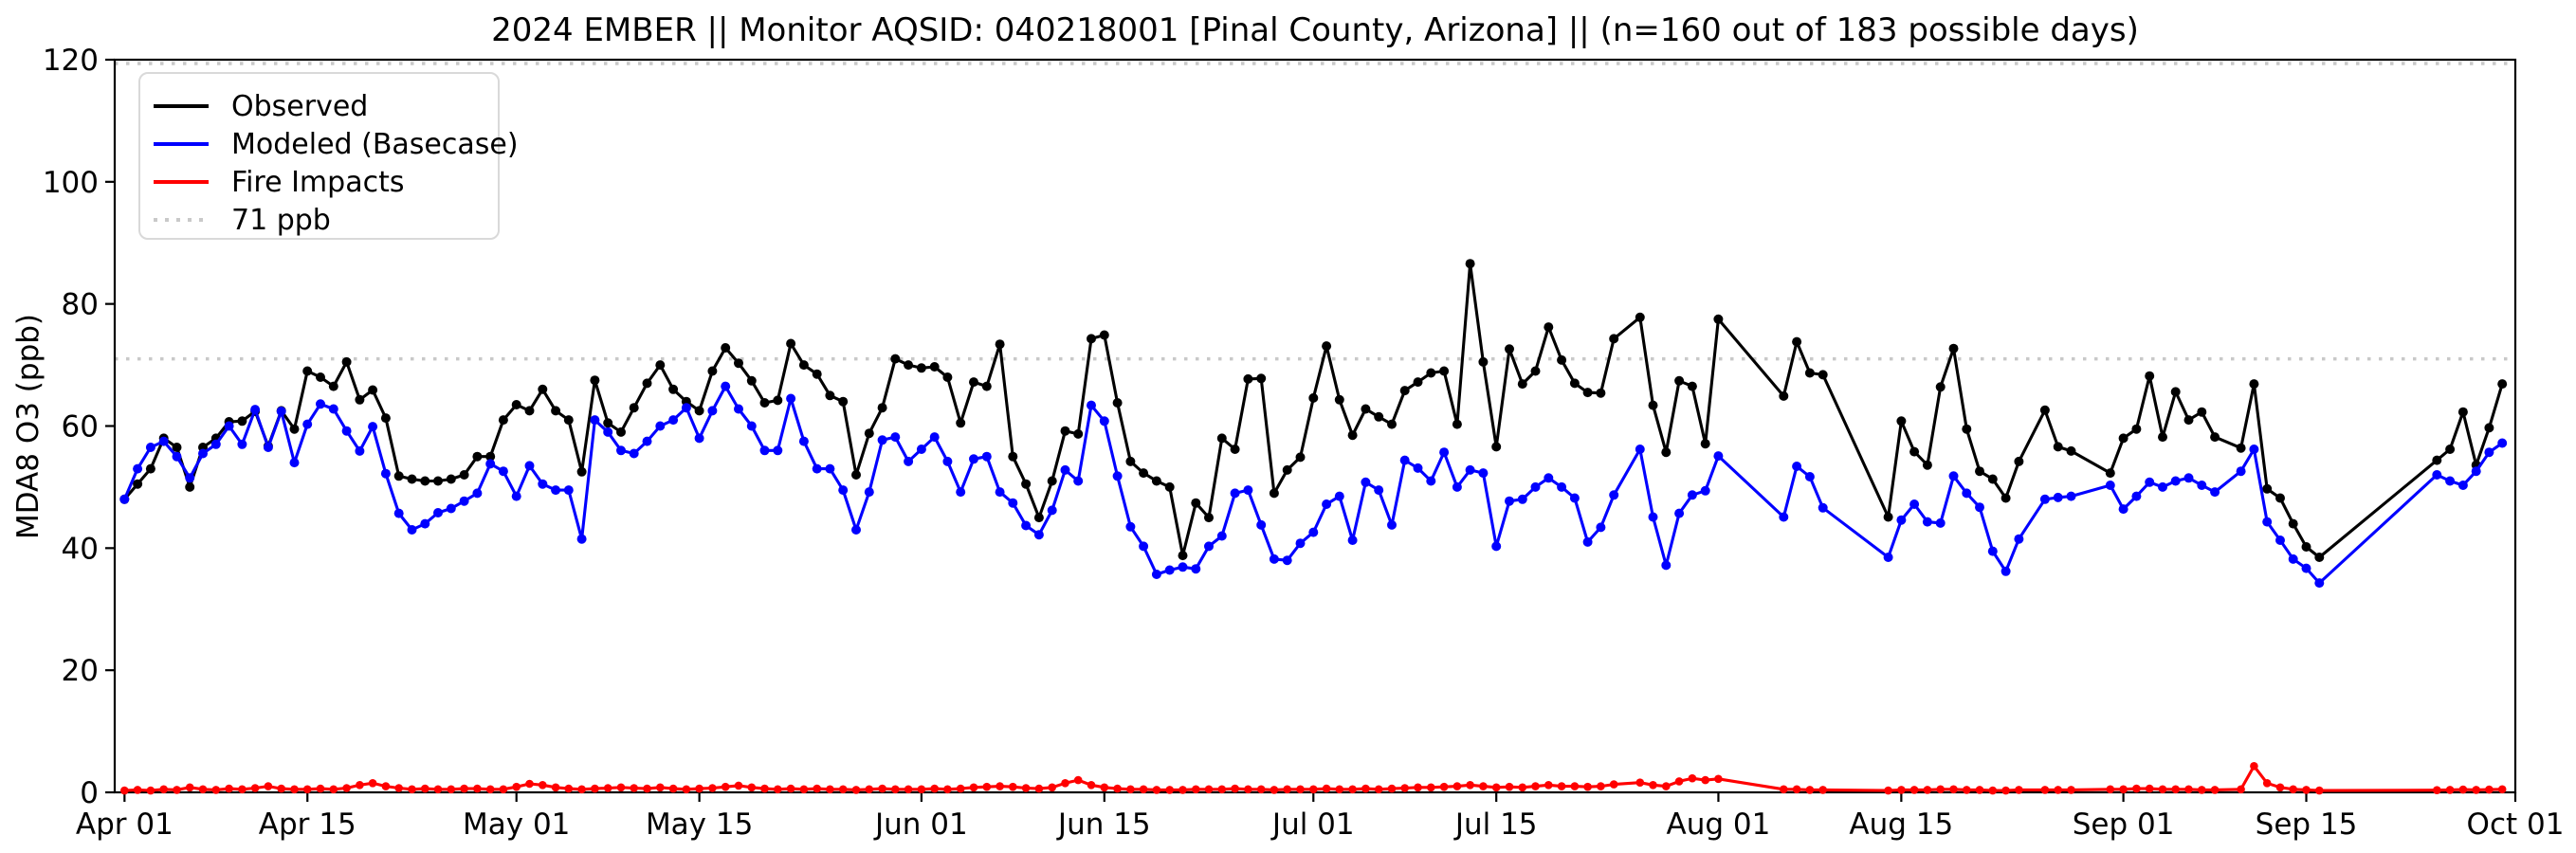  Describe the element at coordinates (80, 305) in the screenshot. I see `y-tick-label: 80` at that location.